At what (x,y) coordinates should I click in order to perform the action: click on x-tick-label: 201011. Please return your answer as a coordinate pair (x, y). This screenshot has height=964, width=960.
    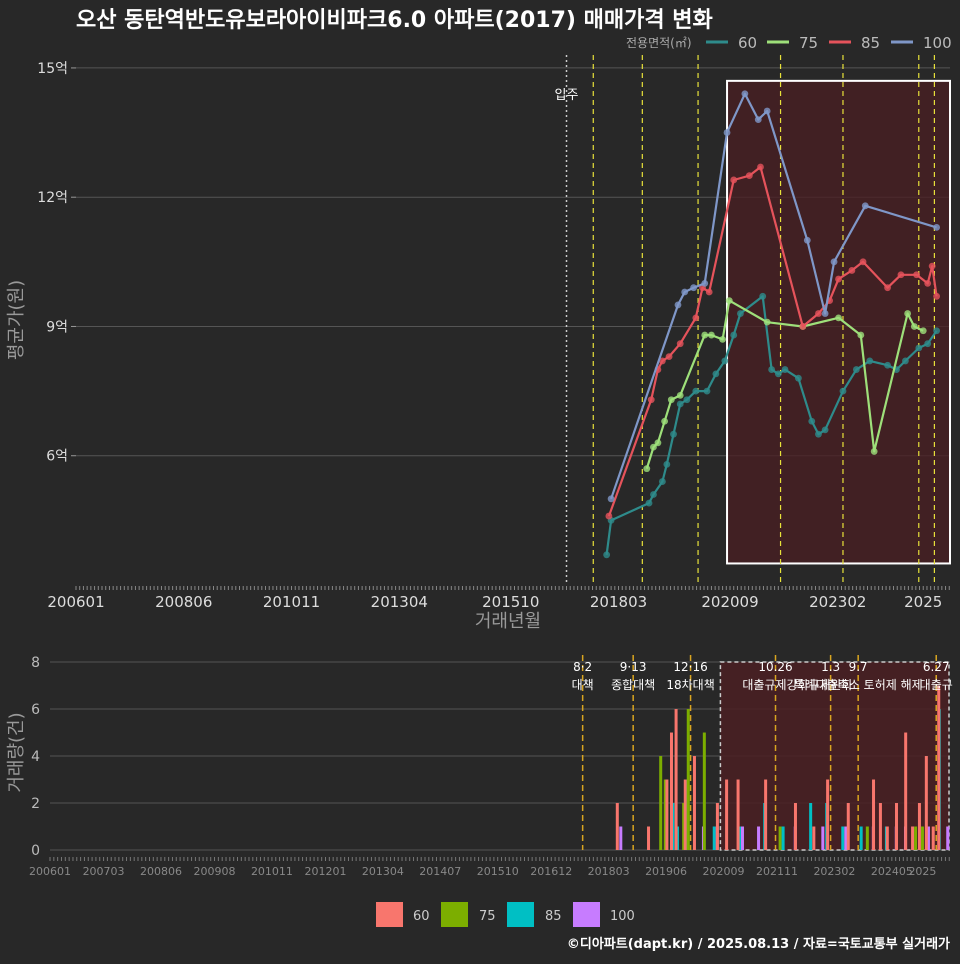
    Looking at the image, I should click on (291, 602).